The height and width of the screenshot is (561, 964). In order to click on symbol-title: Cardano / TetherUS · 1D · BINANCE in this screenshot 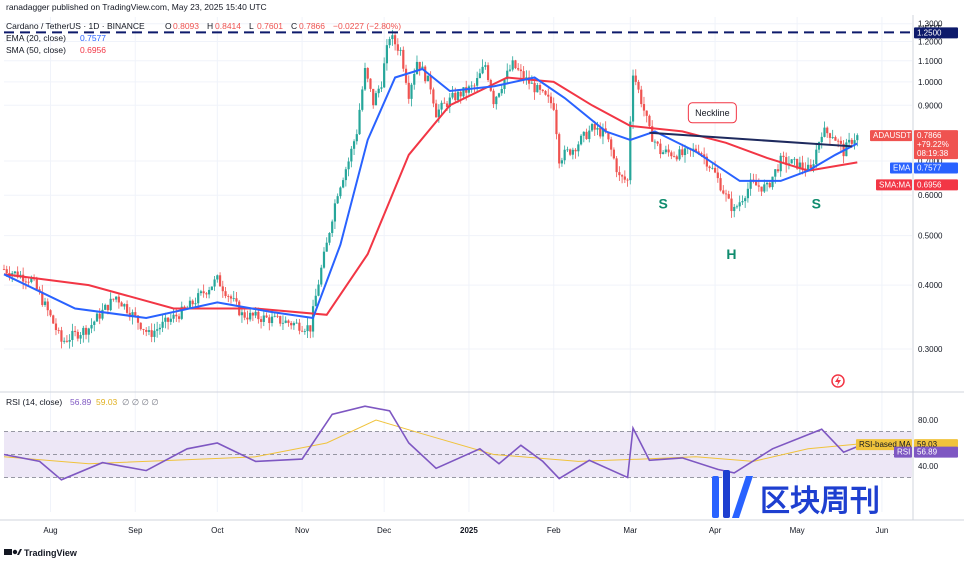, I will do `click(75, 26)`.